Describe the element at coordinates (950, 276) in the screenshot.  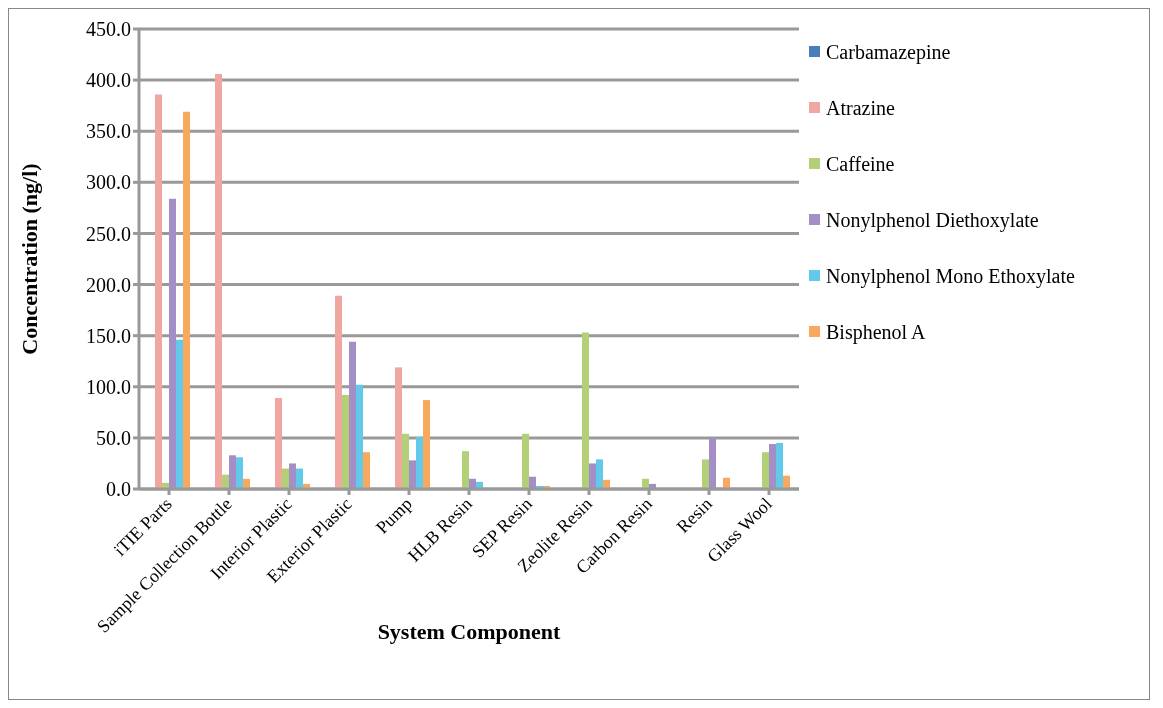
I see `legend-label: Nonylphenol Mono Ethoxylate` at that location.